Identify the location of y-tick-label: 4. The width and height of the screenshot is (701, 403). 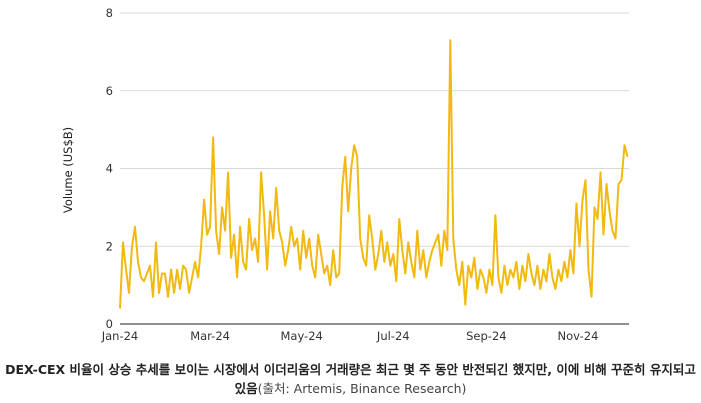
(109, 169).